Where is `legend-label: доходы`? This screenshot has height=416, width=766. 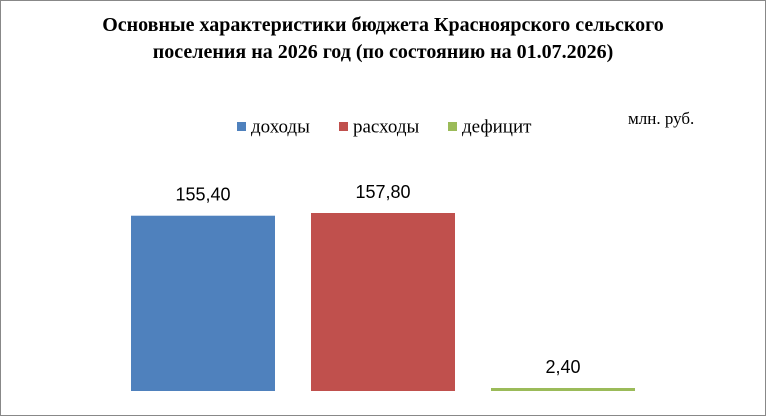
legend-label: доходы is located at coordinates (280, 126).